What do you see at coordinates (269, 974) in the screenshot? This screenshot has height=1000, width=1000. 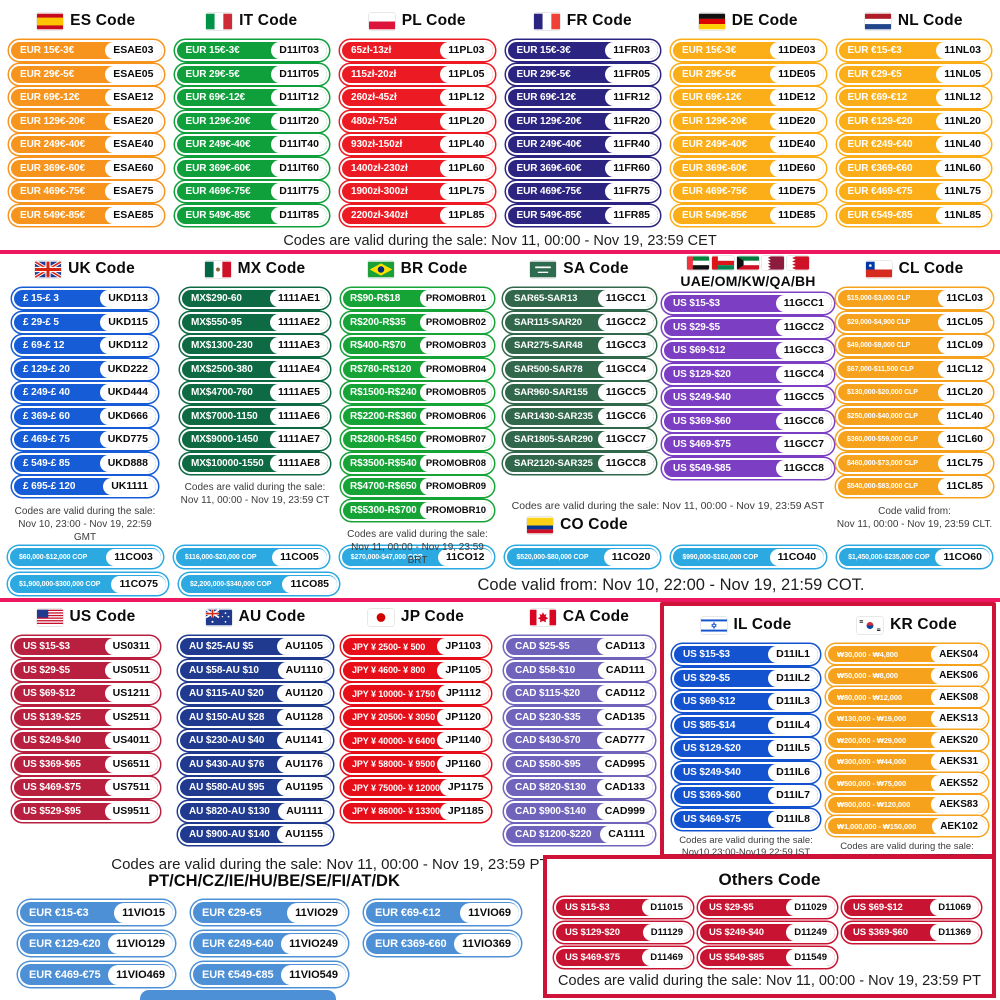 I see `promo-pill-11VIO549: EUR €549-€85 11VIO549` at bounding box center [269, 974].